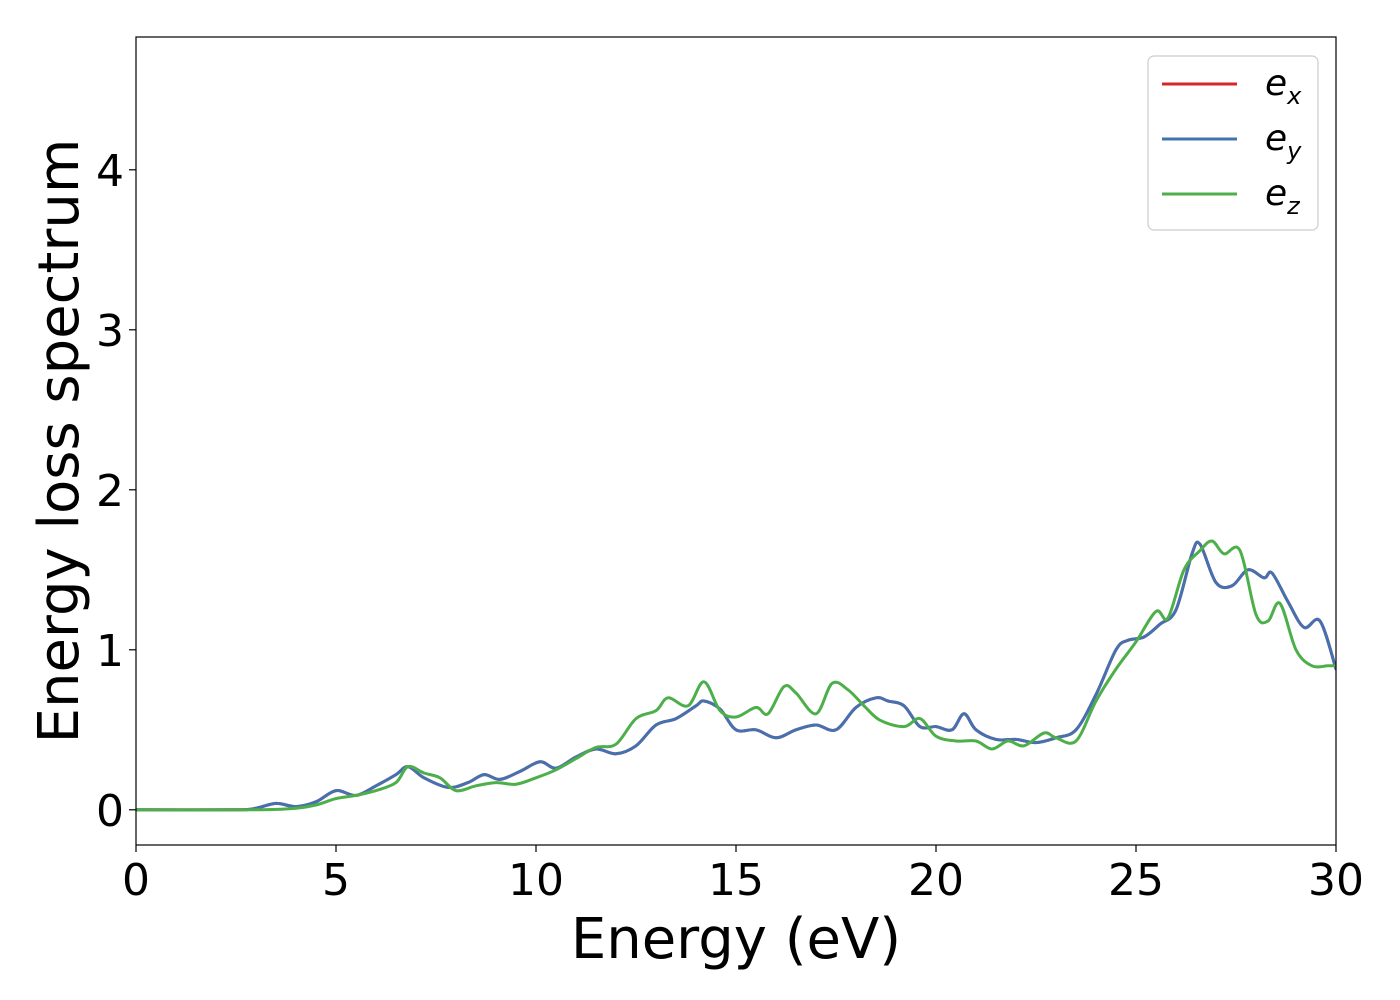 The image size is (1400, 1000). I want to click on x-tick-label: 15, so click(736, 880).